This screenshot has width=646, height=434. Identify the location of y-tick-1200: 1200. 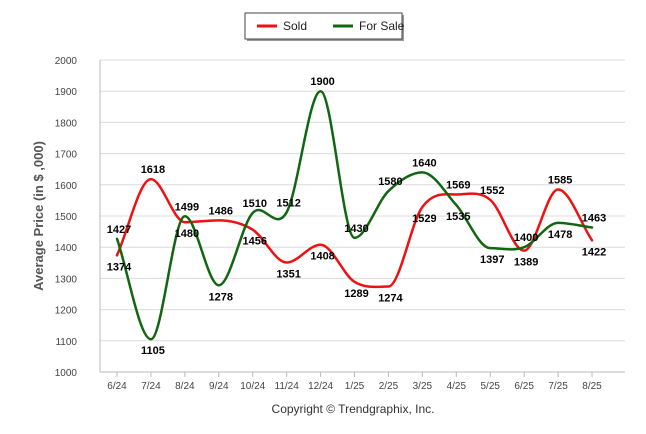
(66, 311).